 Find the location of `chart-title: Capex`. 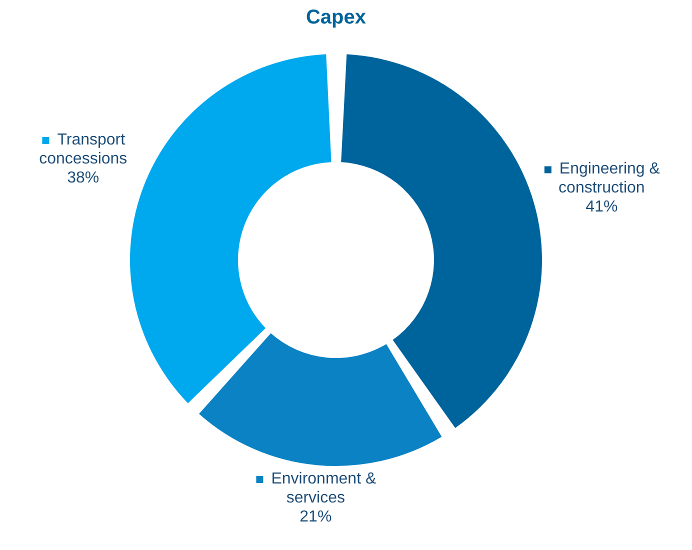

chart-title: Capex is located at coordinates (336, 17).